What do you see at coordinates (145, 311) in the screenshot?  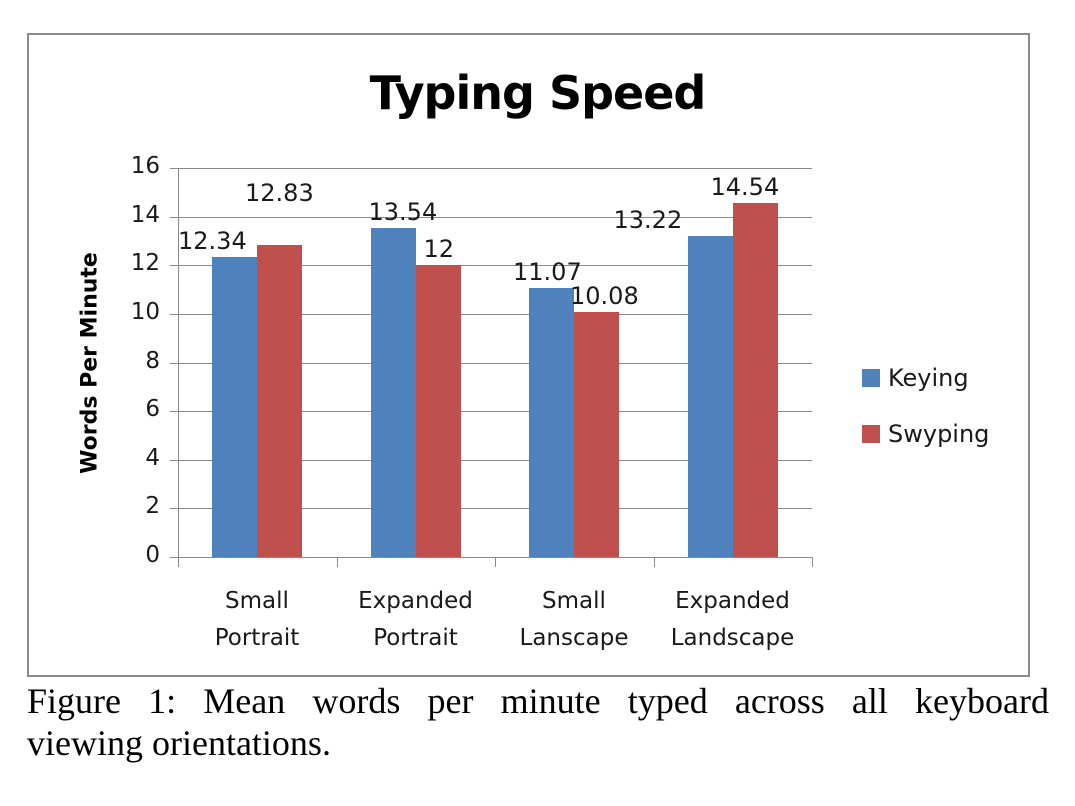 I see `y-tick-label: 10` at bounding box center [145, 311].